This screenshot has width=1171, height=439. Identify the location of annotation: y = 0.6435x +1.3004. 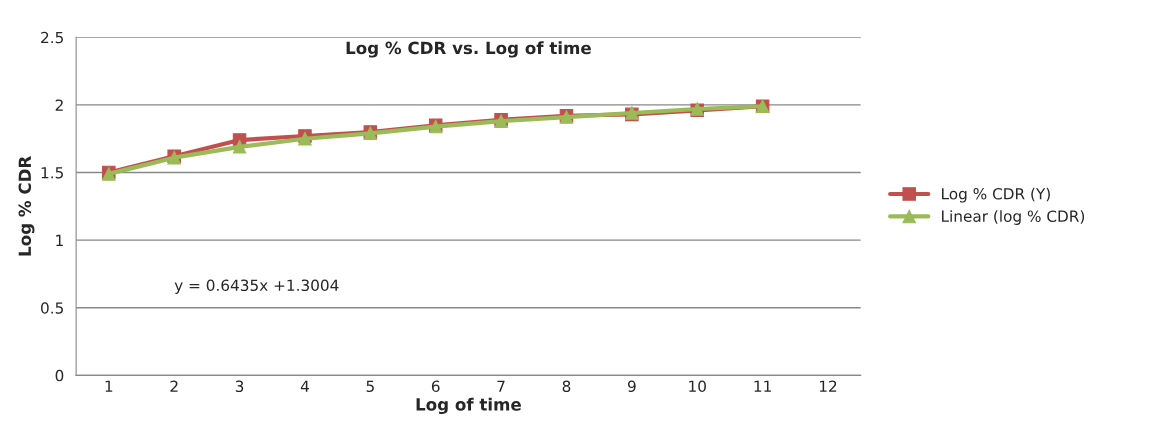
(256, 287).